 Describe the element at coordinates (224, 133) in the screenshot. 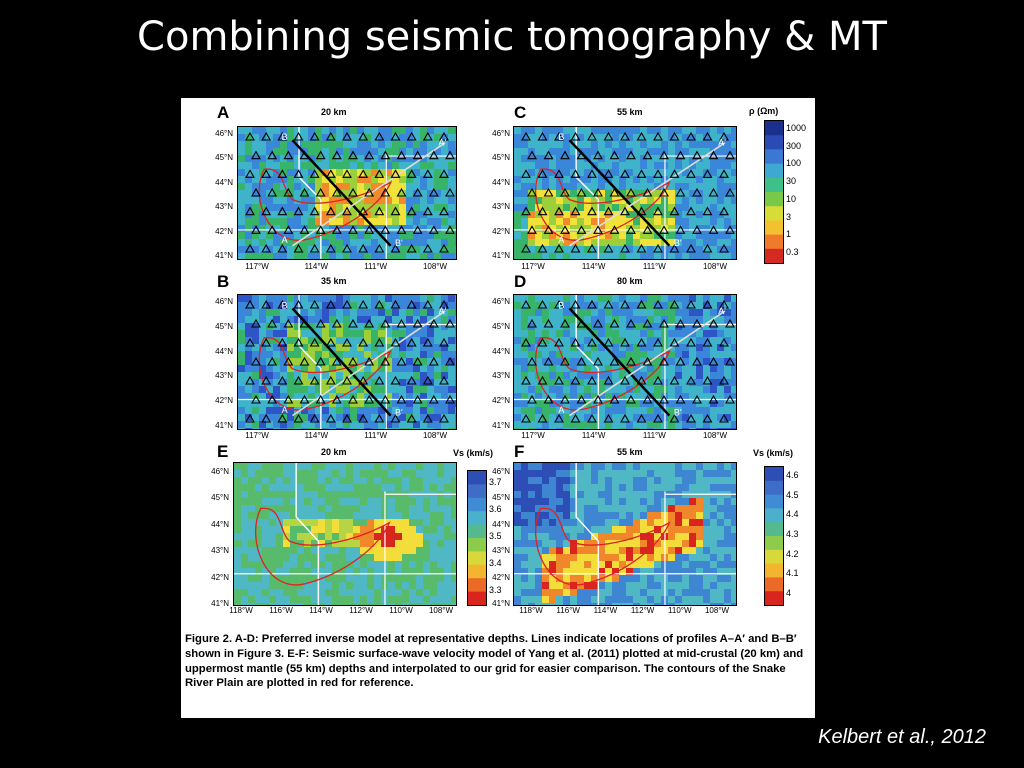

I see `lat-label-a-0: 46°N` at that location.